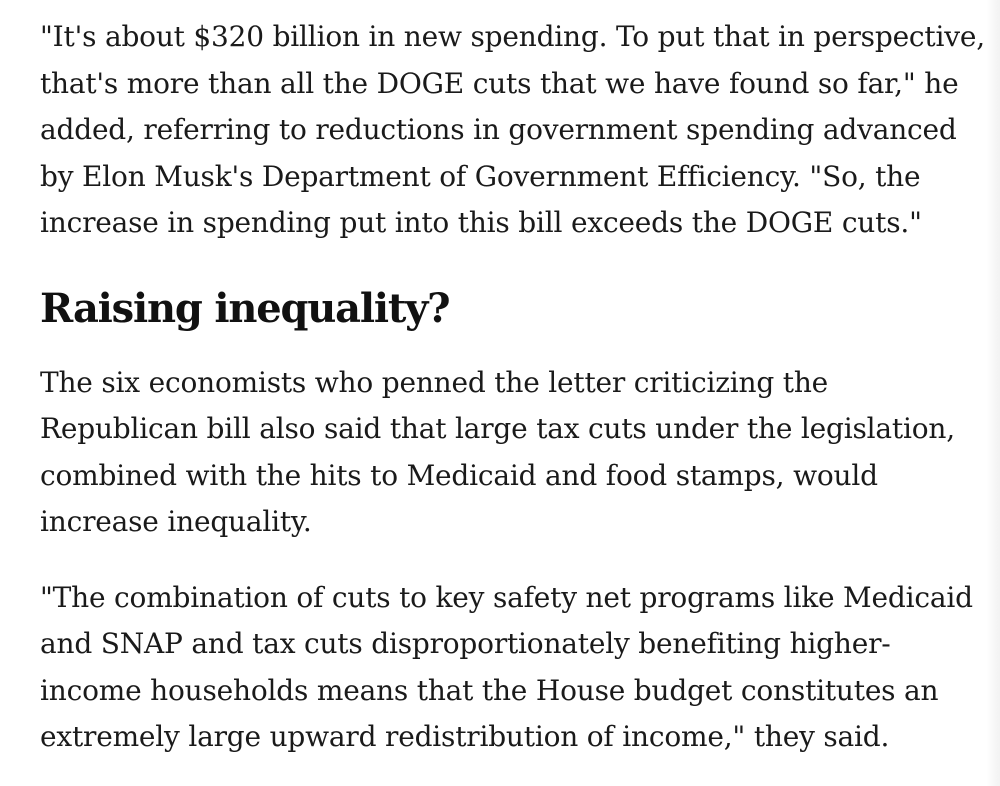 The width and height of the screenshot is (1000, 786). Describe the element at coordinates (245, 308) in the screenshot. I see `section-heading: Raising inequality?` at that location.